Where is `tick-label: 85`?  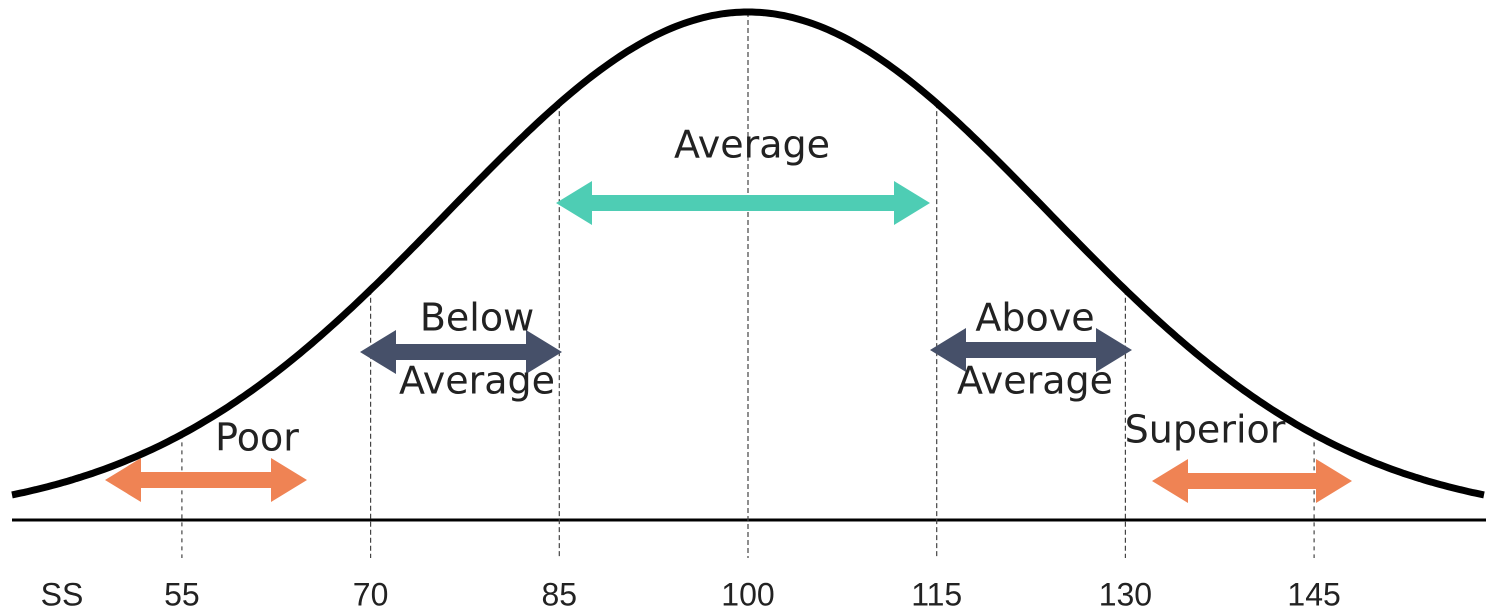 tick-label: 85 is located at coordinates (560, 594).